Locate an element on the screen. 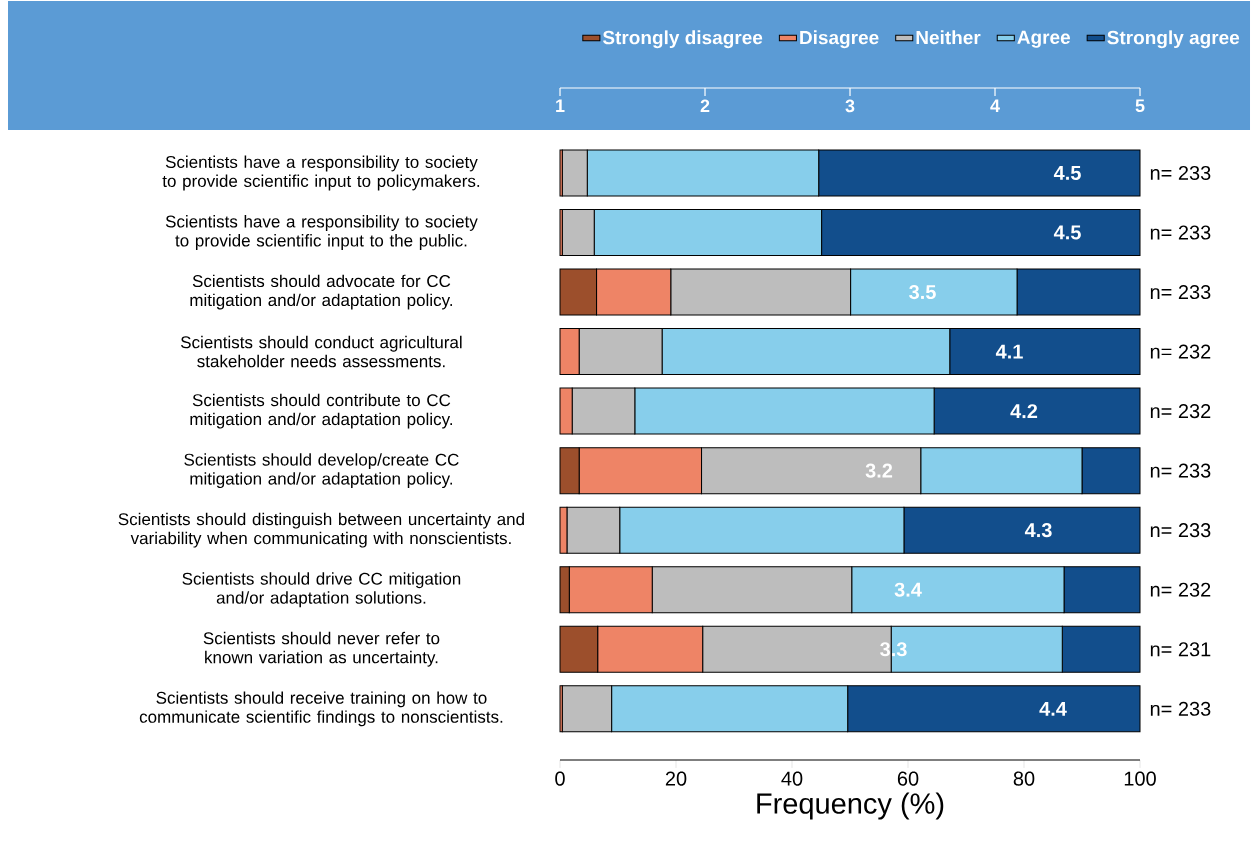 The height and width of the screenshot is (858, 1257). x-tick-label: 100 is located at coordinates (1140, 778).